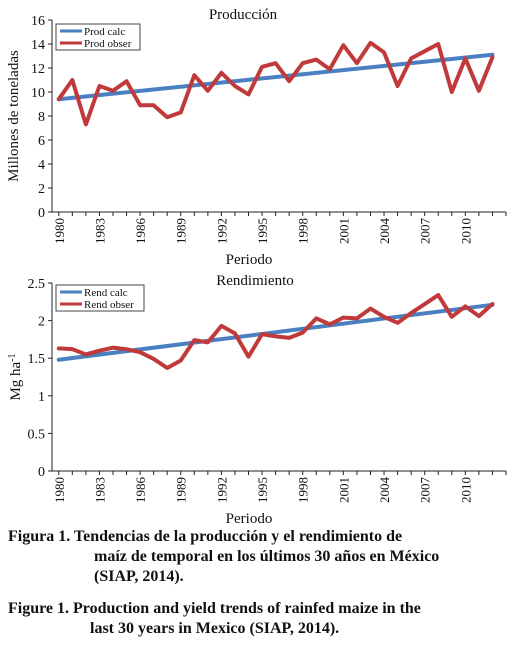 This screenshot has height=649, width=517. I want to click on prod-y-tick-label: 10, so click(38, 93).